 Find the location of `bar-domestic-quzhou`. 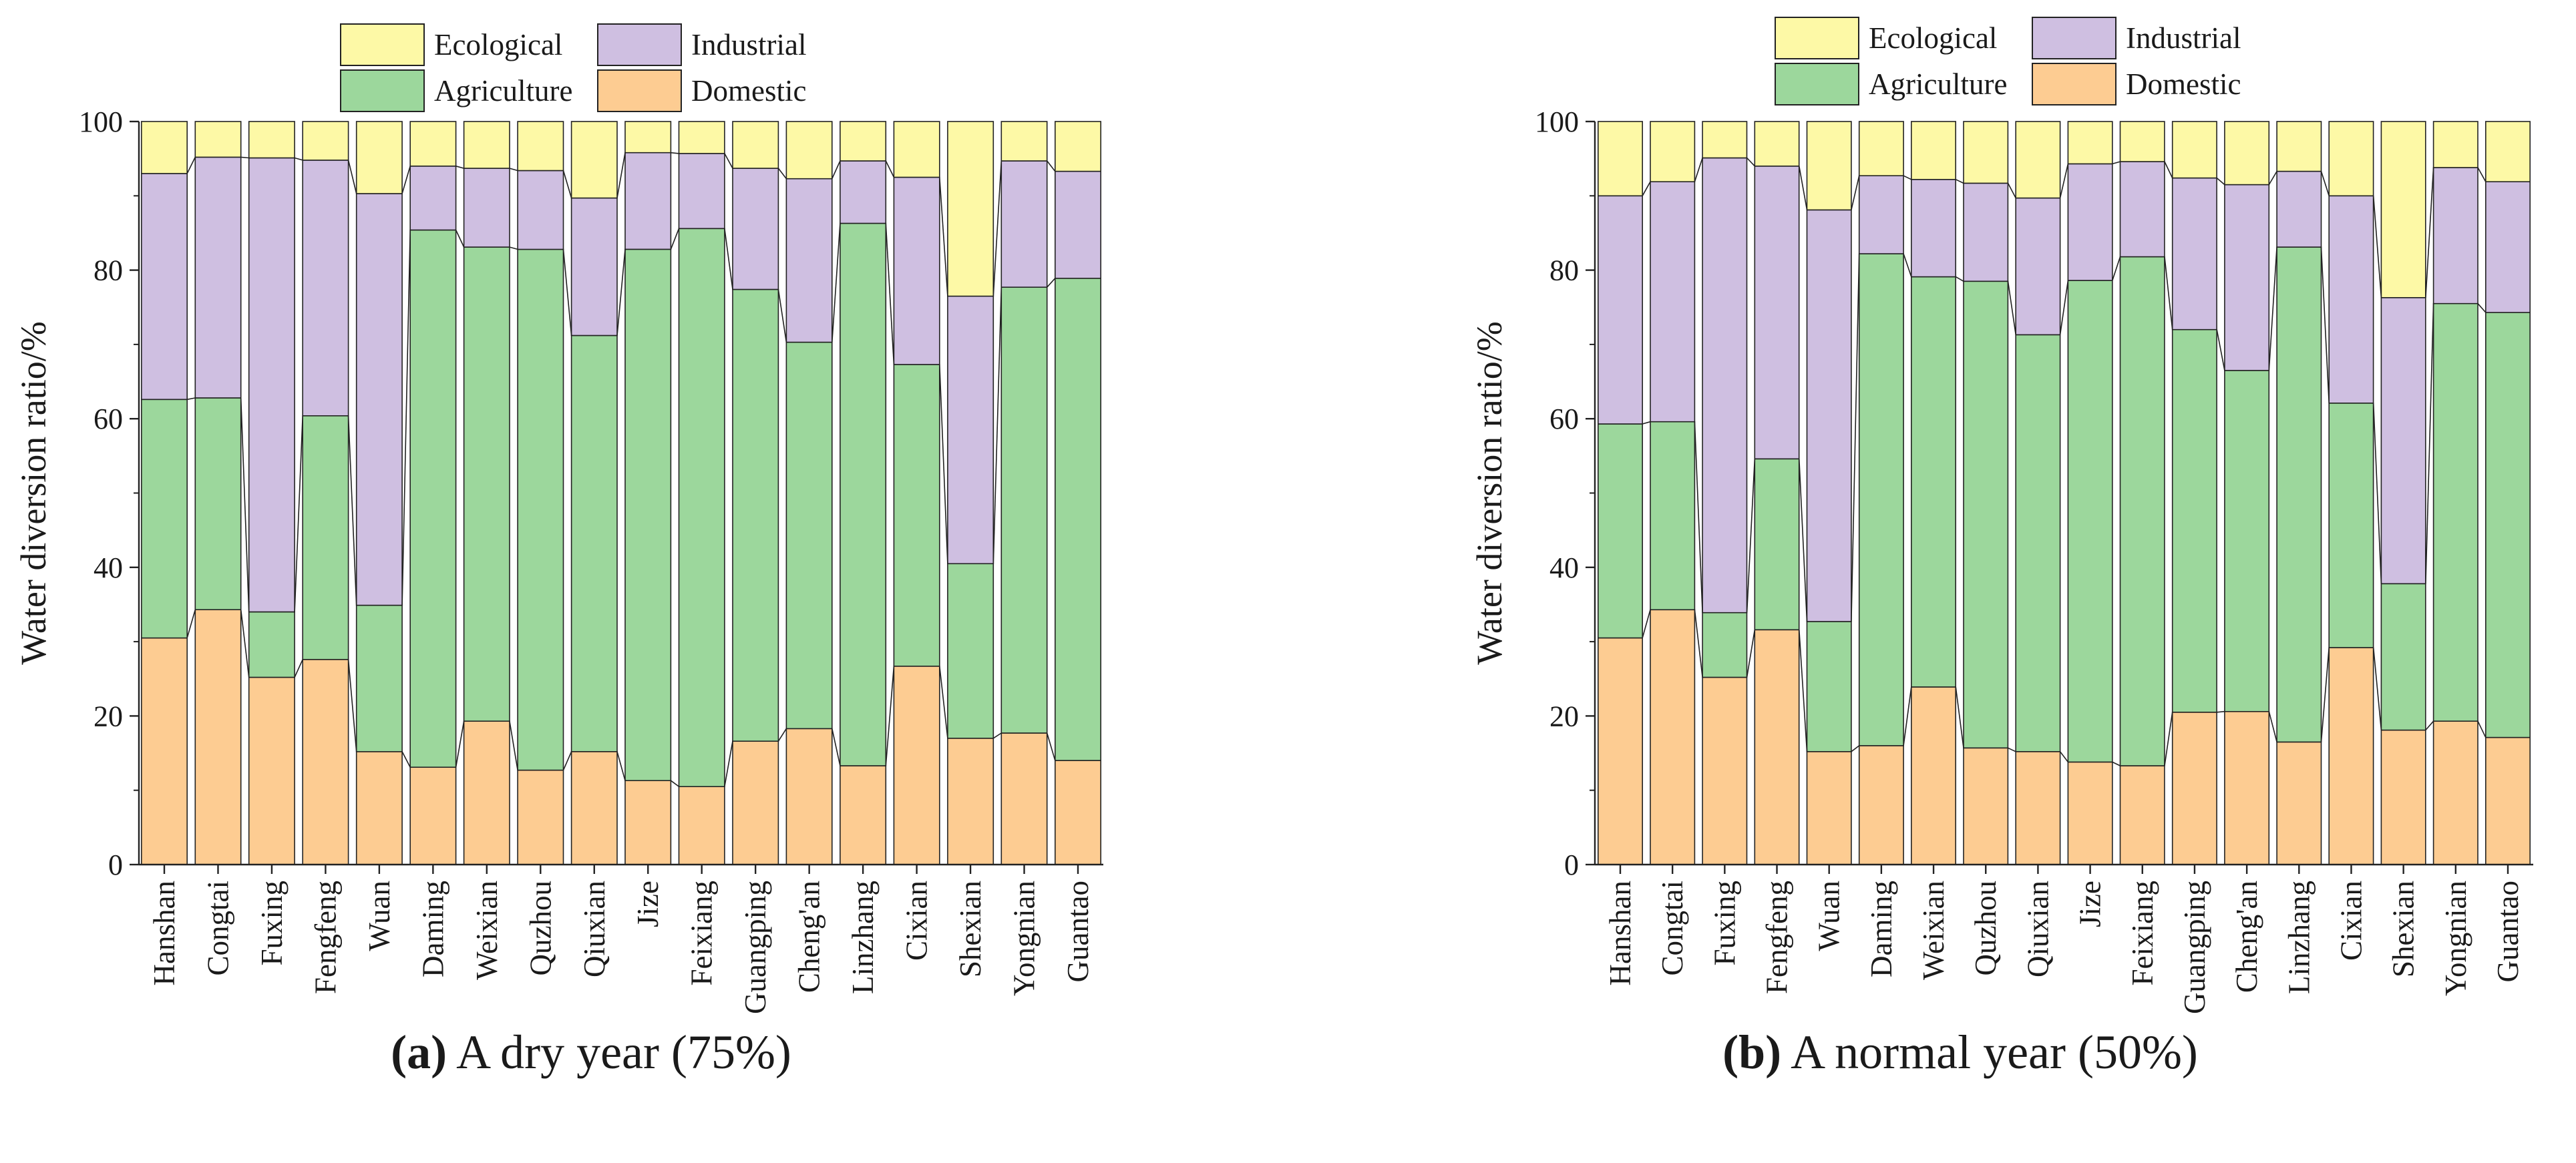

bar-domestic-quzhou is located at coordinates (540, 817).